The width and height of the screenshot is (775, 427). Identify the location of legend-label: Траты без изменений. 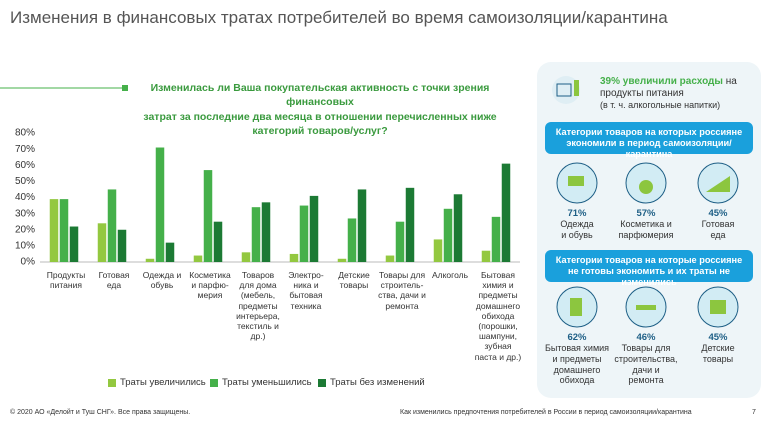
(377, 382).